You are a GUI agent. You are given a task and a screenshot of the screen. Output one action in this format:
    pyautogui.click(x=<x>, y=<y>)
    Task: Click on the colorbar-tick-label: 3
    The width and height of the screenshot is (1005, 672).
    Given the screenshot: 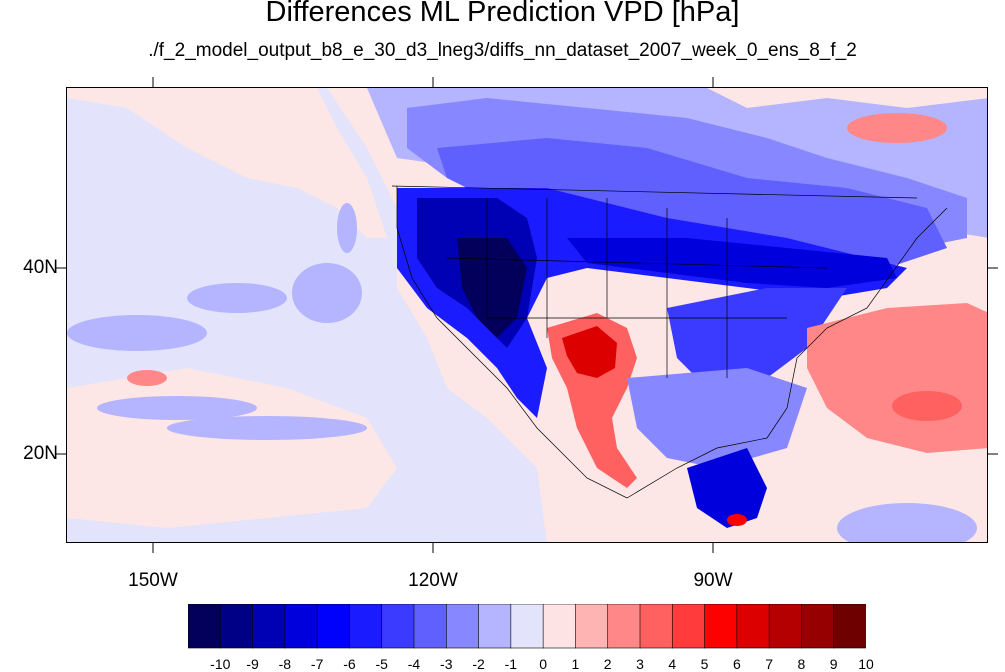 What is the action you would take?
    pyautogui.click(x=640, y=664)
    